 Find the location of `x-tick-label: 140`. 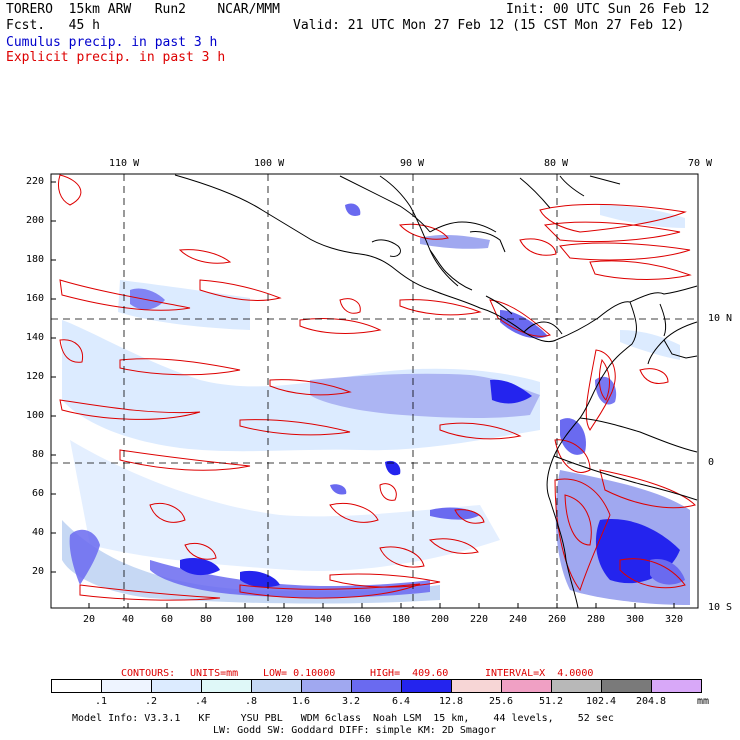

x-tick-label: 140 is located at coordinates (323, 619).